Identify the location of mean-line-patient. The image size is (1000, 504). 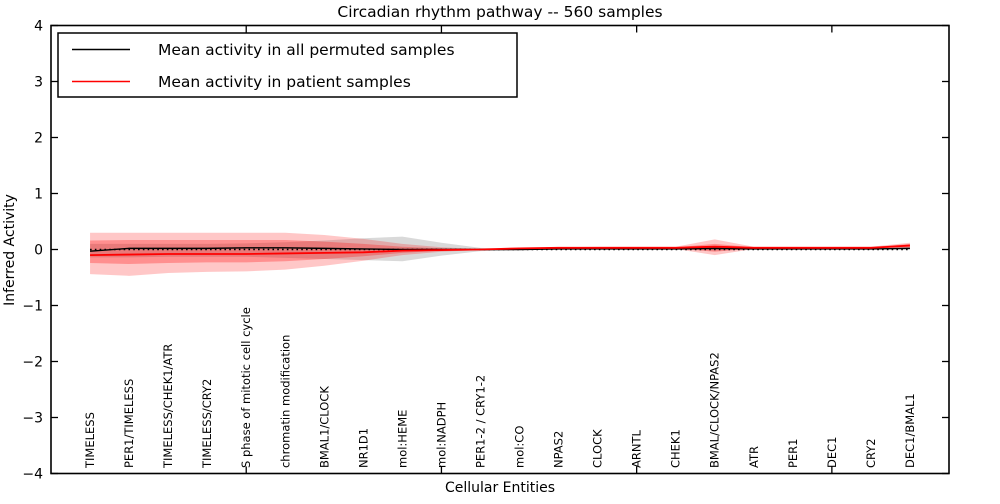
(500, 250).